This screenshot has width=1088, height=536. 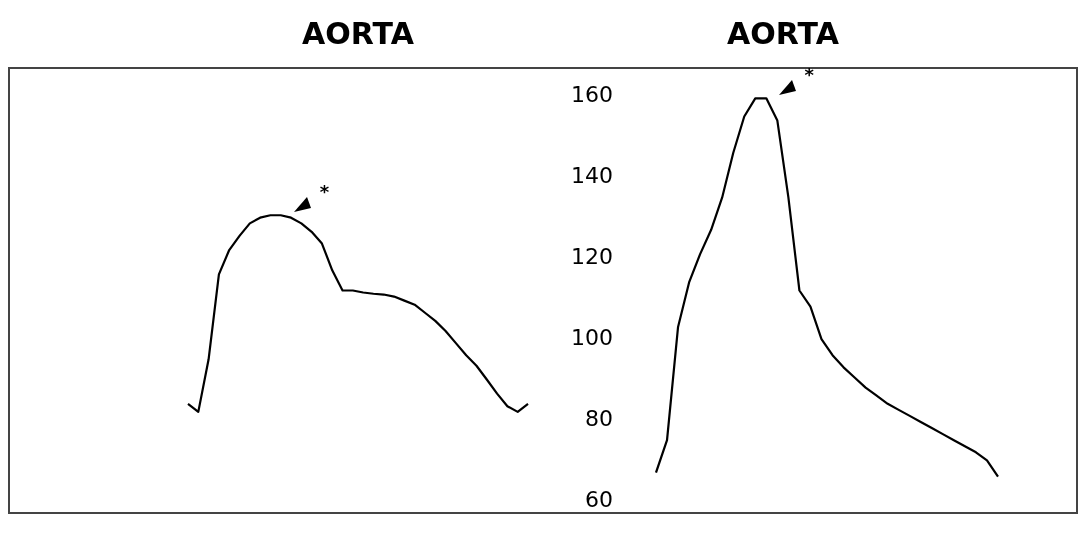 I want to click on y-tick-label: 160, so click(x=591, y=95).